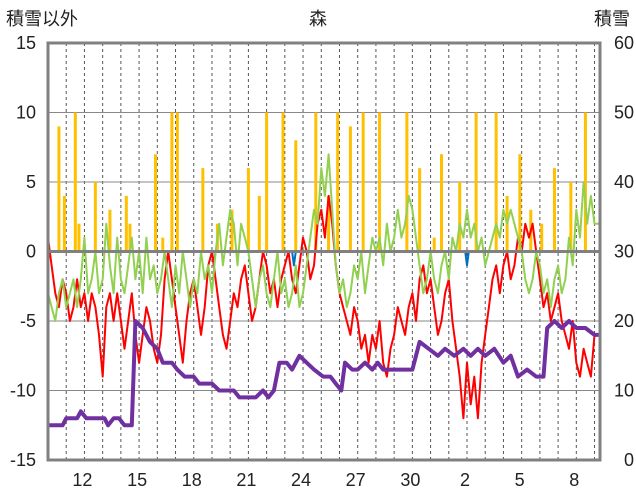  What do you see at coordinates (137, 480) in the screenshot?
I see `x-tick-label: 15` at bounding box center [137, 480].